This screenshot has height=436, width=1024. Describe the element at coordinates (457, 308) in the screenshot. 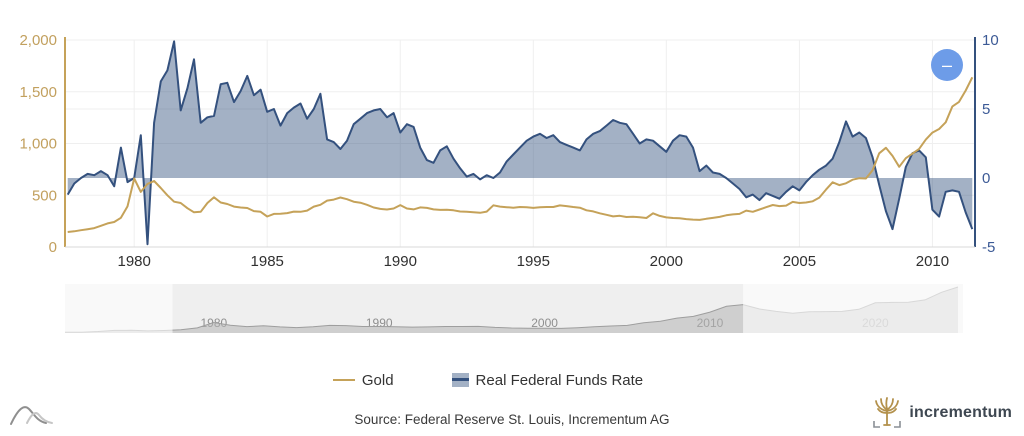

I see `navigator-window` at that location.